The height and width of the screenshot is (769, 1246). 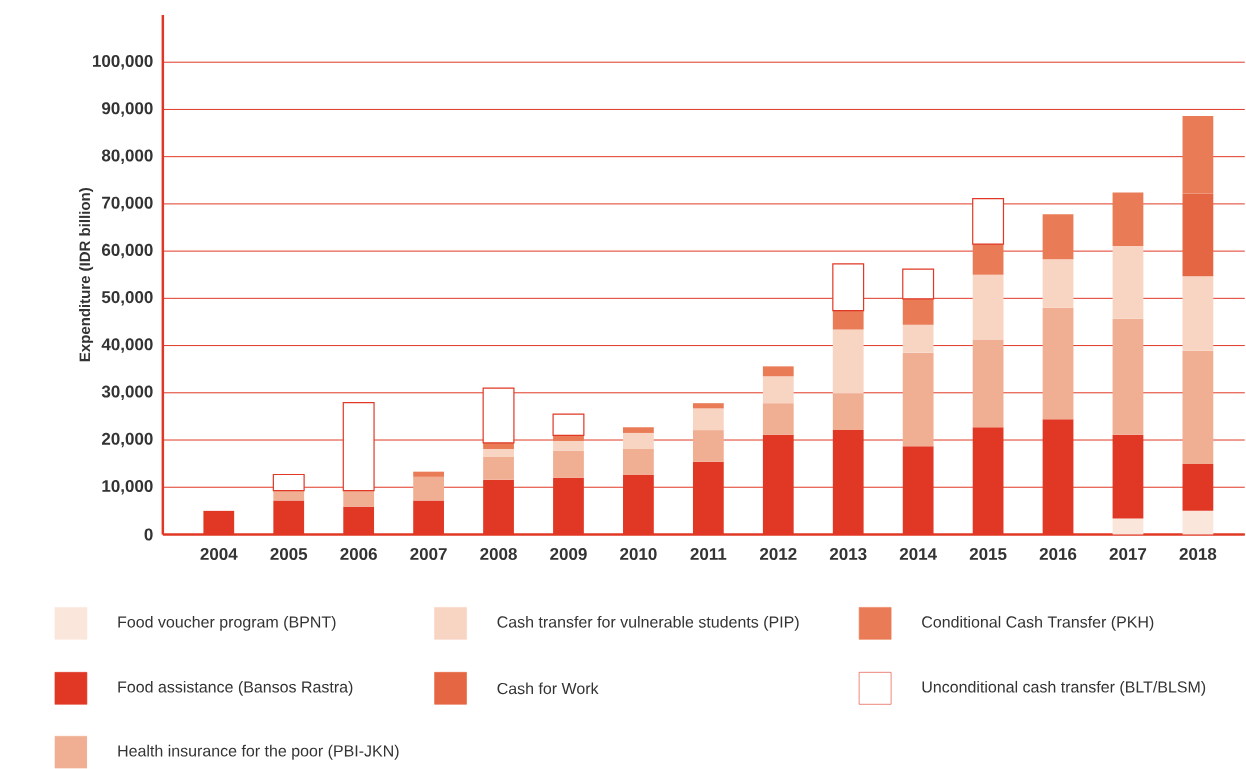 I want to click on legend-label: Conditional Cash Transfer (PKH), so click(x=1038, y=624).